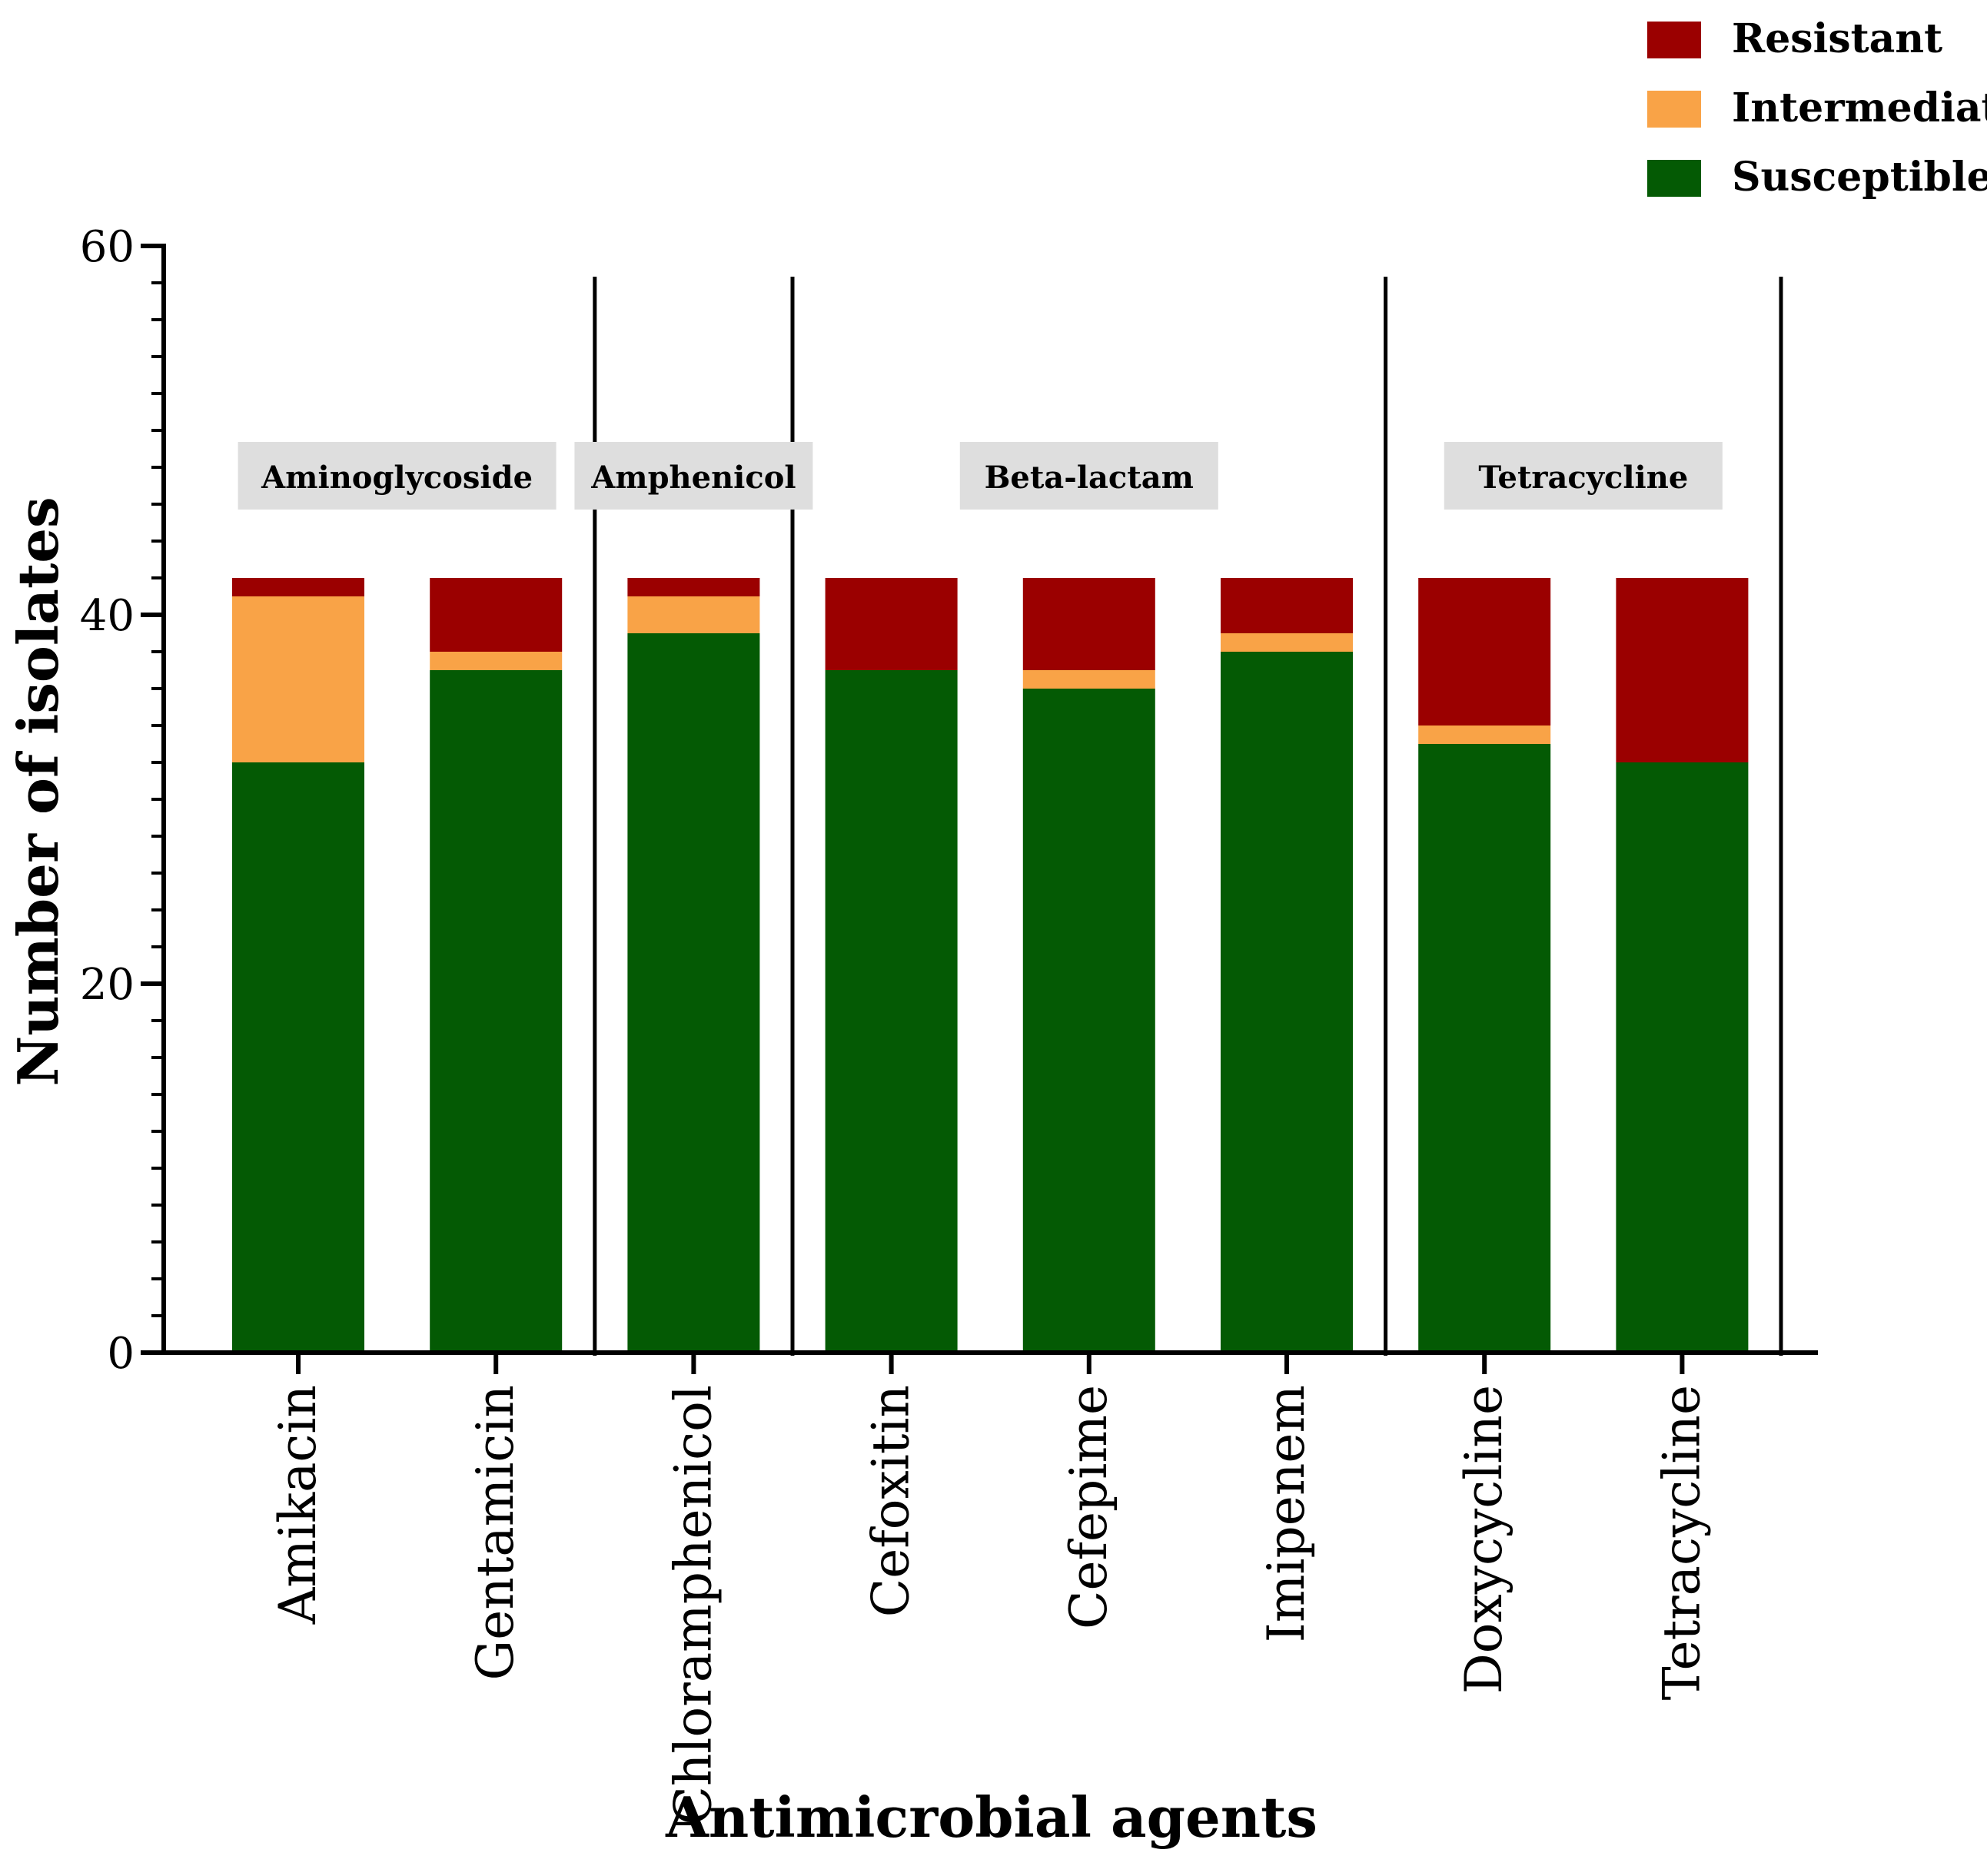 Image resolution: width=1987 pixels, height=1876 pixels. I want to click on bar-tetracycline-susceptible, so click(1682, 1057).